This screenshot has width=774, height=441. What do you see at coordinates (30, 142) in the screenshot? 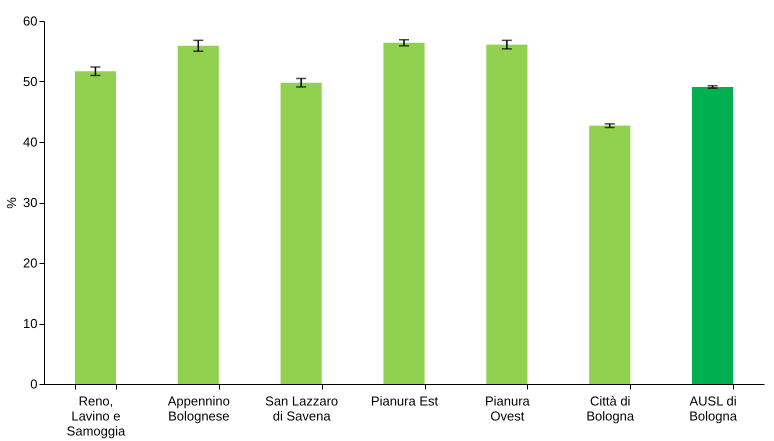
I see `y-tick-label: 40` at bounding box center [30, 142].